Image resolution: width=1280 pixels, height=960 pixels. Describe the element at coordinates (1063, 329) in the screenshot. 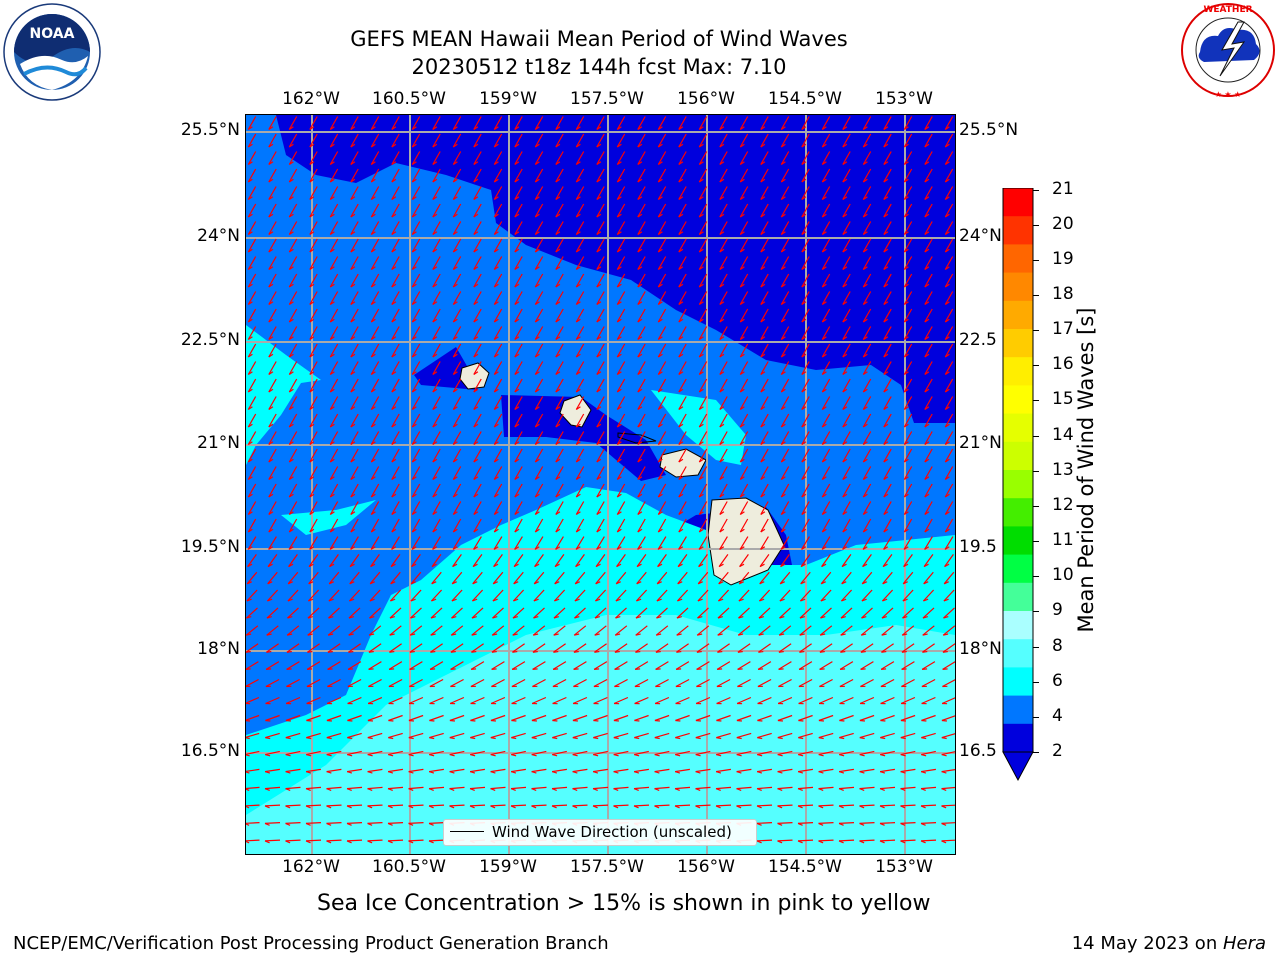

I see `colorbar-tick-label: 17` at that location.